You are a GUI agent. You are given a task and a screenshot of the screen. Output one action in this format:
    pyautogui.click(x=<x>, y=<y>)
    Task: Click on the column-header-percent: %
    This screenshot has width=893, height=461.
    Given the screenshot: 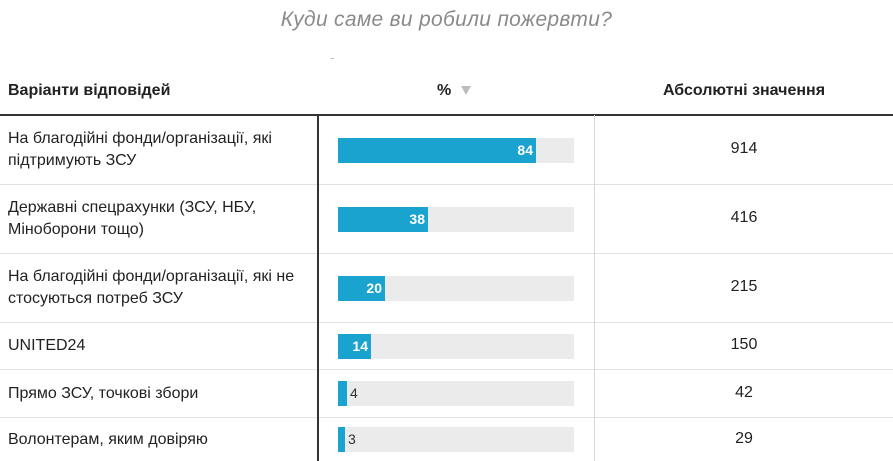 What is the action you would take?
    pyautogui.click(x=444, y=90)
    